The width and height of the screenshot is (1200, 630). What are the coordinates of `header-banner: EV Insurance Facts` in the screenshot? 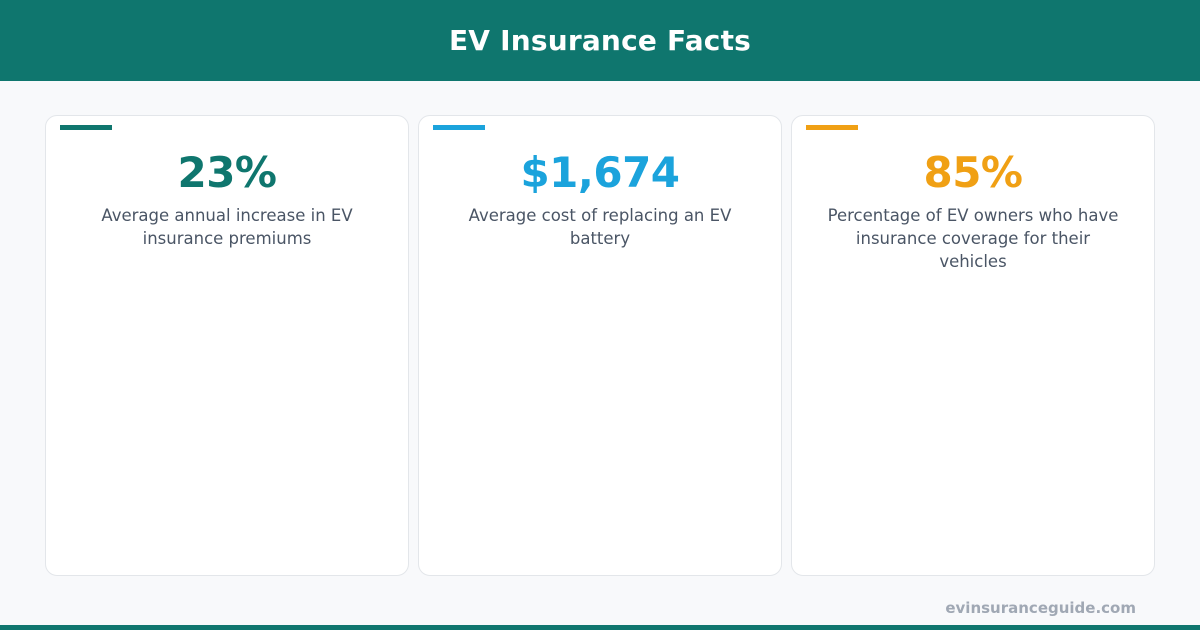 It's located at (600, 40).